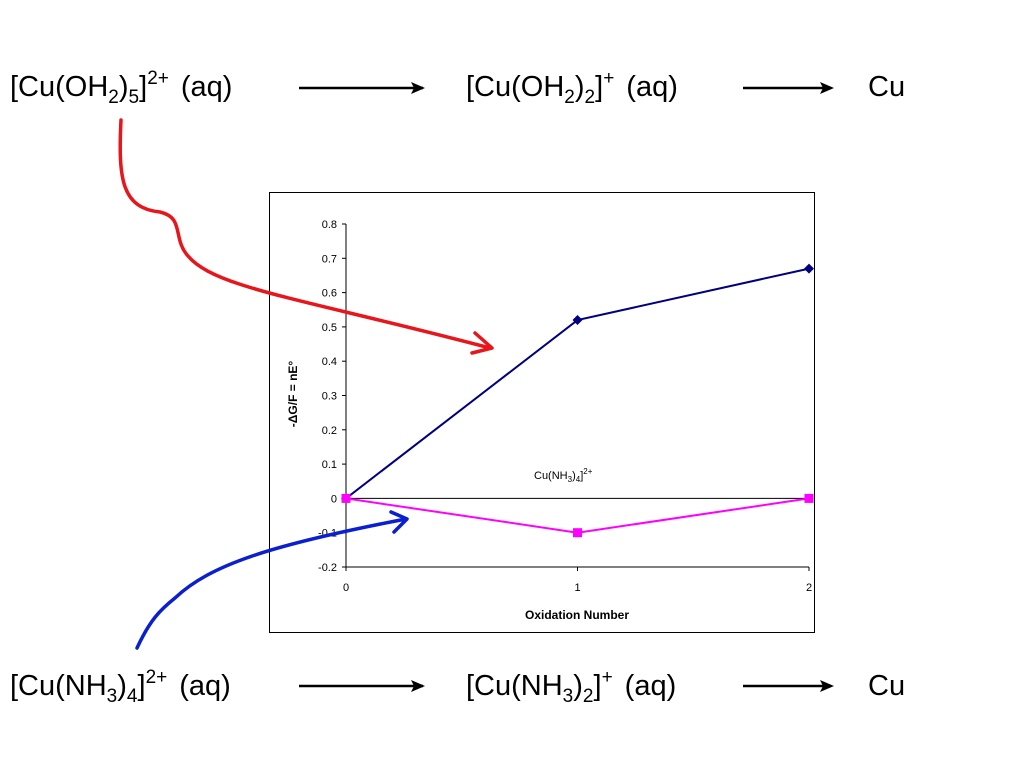 This screenshot has width=1024, height=768. Describe the element at coordinates (577, 615) in the screenshot. I see `x-axis-title: Oxidation Number` at that location.